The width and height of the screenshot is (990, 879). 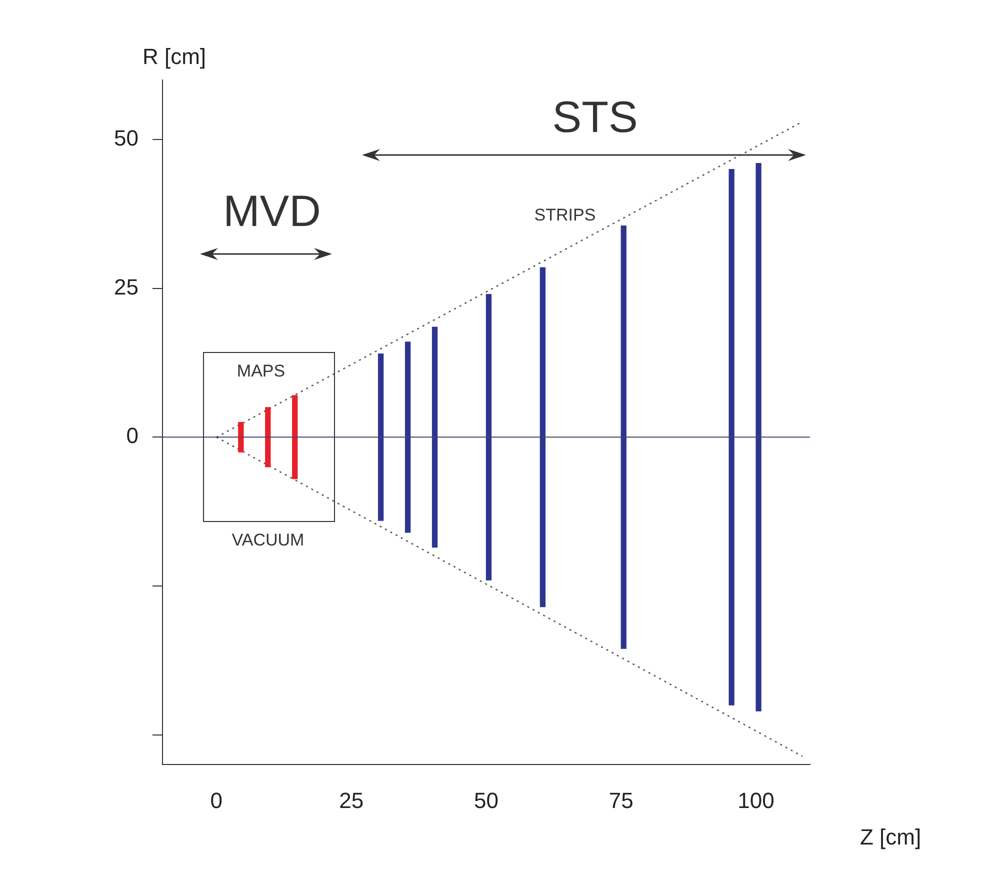 What do you see at coordinates (132, 435) in the screenshot?
I see `y-tick-label: 0` at bounding box center [132, 435].